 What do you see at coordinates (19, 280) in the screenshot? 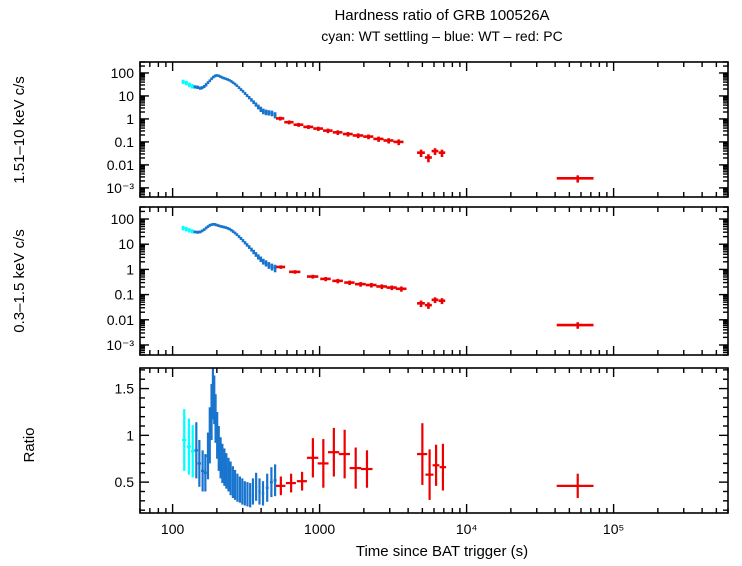
I see `y-axis-label-middle: 0.3–1.5 keV c/s` at bounding box center [19, 280].